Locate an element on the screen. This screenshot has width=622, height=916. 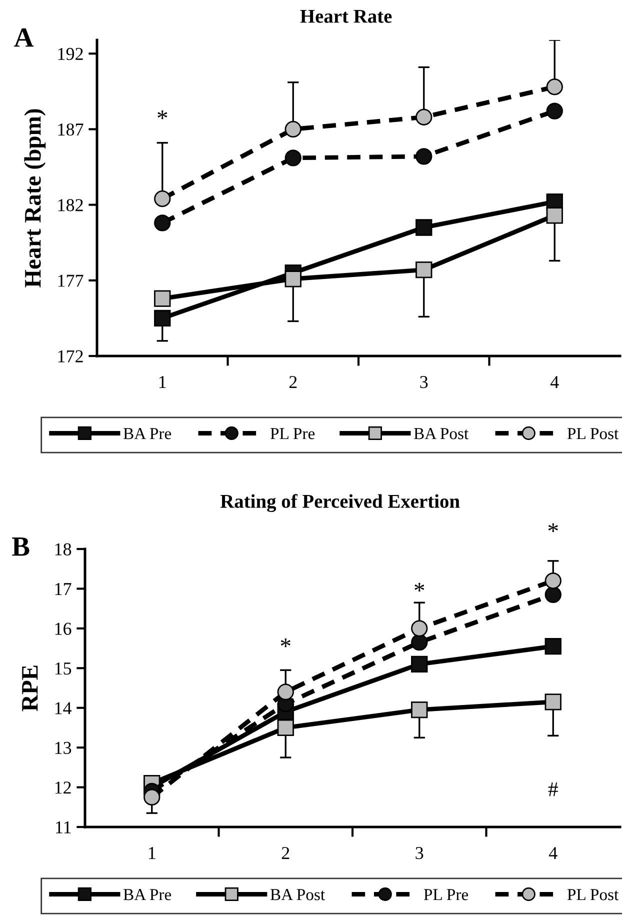
text: B is located at coordinates (21, 546).